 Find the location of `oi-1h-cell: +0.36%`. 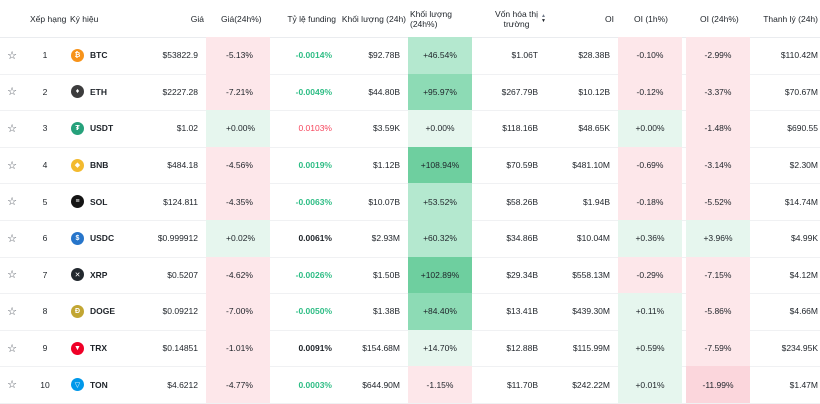

oi-1h-cell: +0.36% is located at coordinates (650, 238).